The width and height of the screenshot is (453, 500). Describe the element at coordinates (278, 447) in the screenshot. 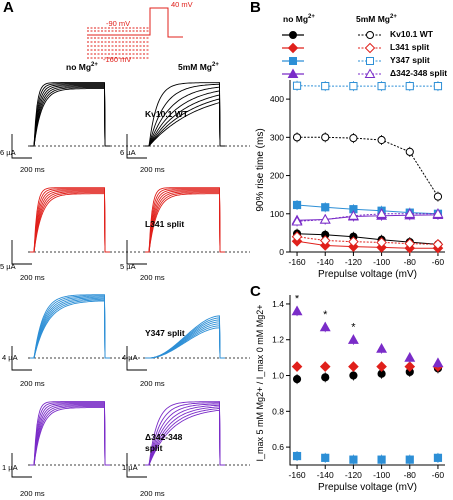

I see `y-tick-label: 0.6` at that location.